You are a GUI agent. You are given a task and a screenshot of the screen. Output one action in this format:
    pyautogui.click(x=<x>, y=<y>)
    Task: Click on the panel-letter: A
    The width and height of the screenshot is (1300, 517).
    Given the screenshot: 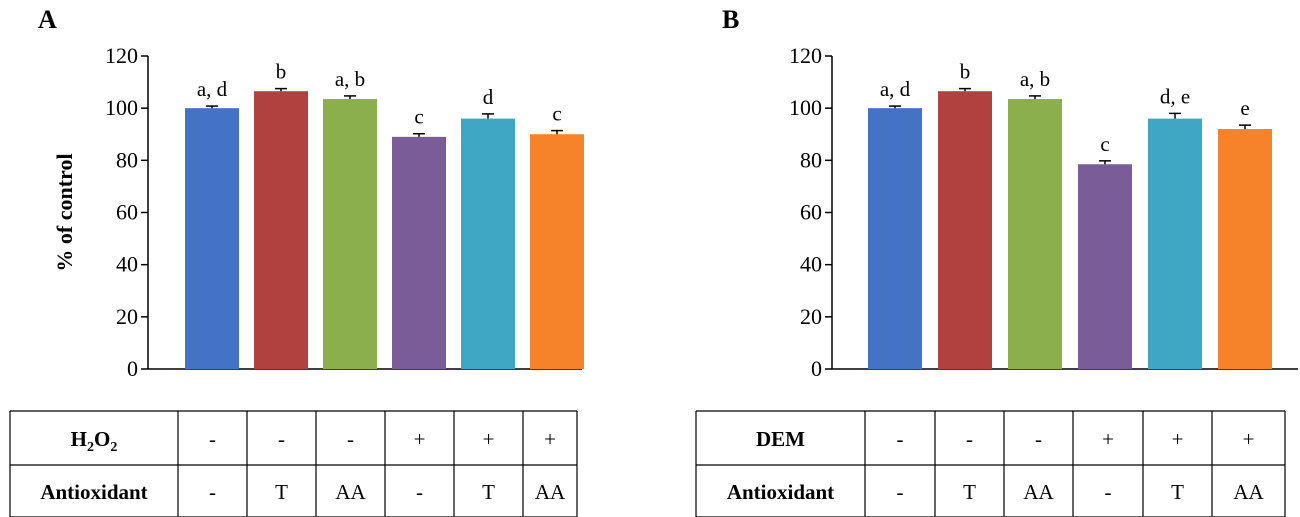 What is the action you would take?
    pyautogui.click(x=47, y=19)
    